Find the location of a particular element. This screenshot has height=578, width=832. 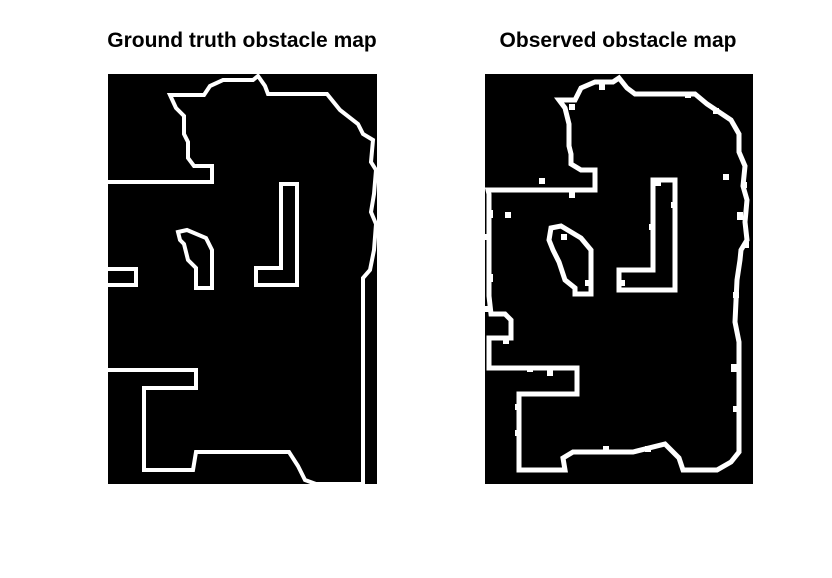

ground-truth-pillar-obstacle is located at coordinates (194, 258).